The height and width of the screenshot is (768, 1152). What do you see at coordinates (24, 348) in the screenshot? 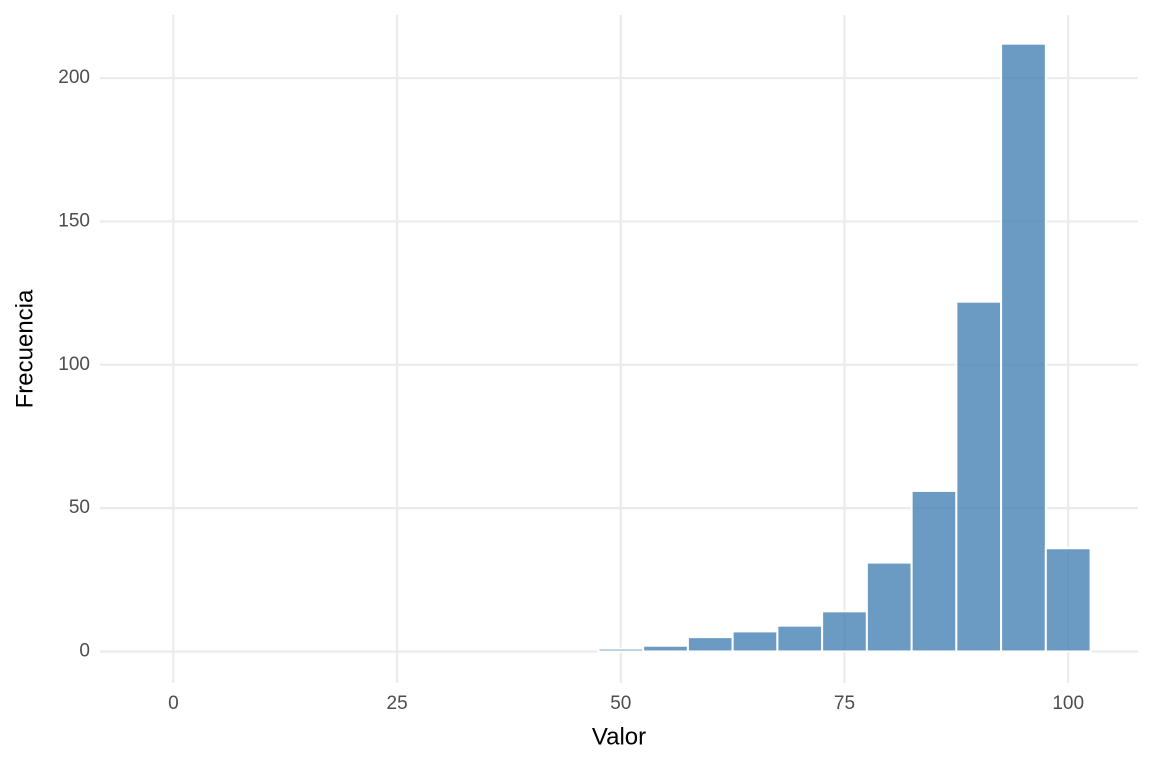
I see `y-axis-title: Frecuencia` at bounding box center [24, 348].